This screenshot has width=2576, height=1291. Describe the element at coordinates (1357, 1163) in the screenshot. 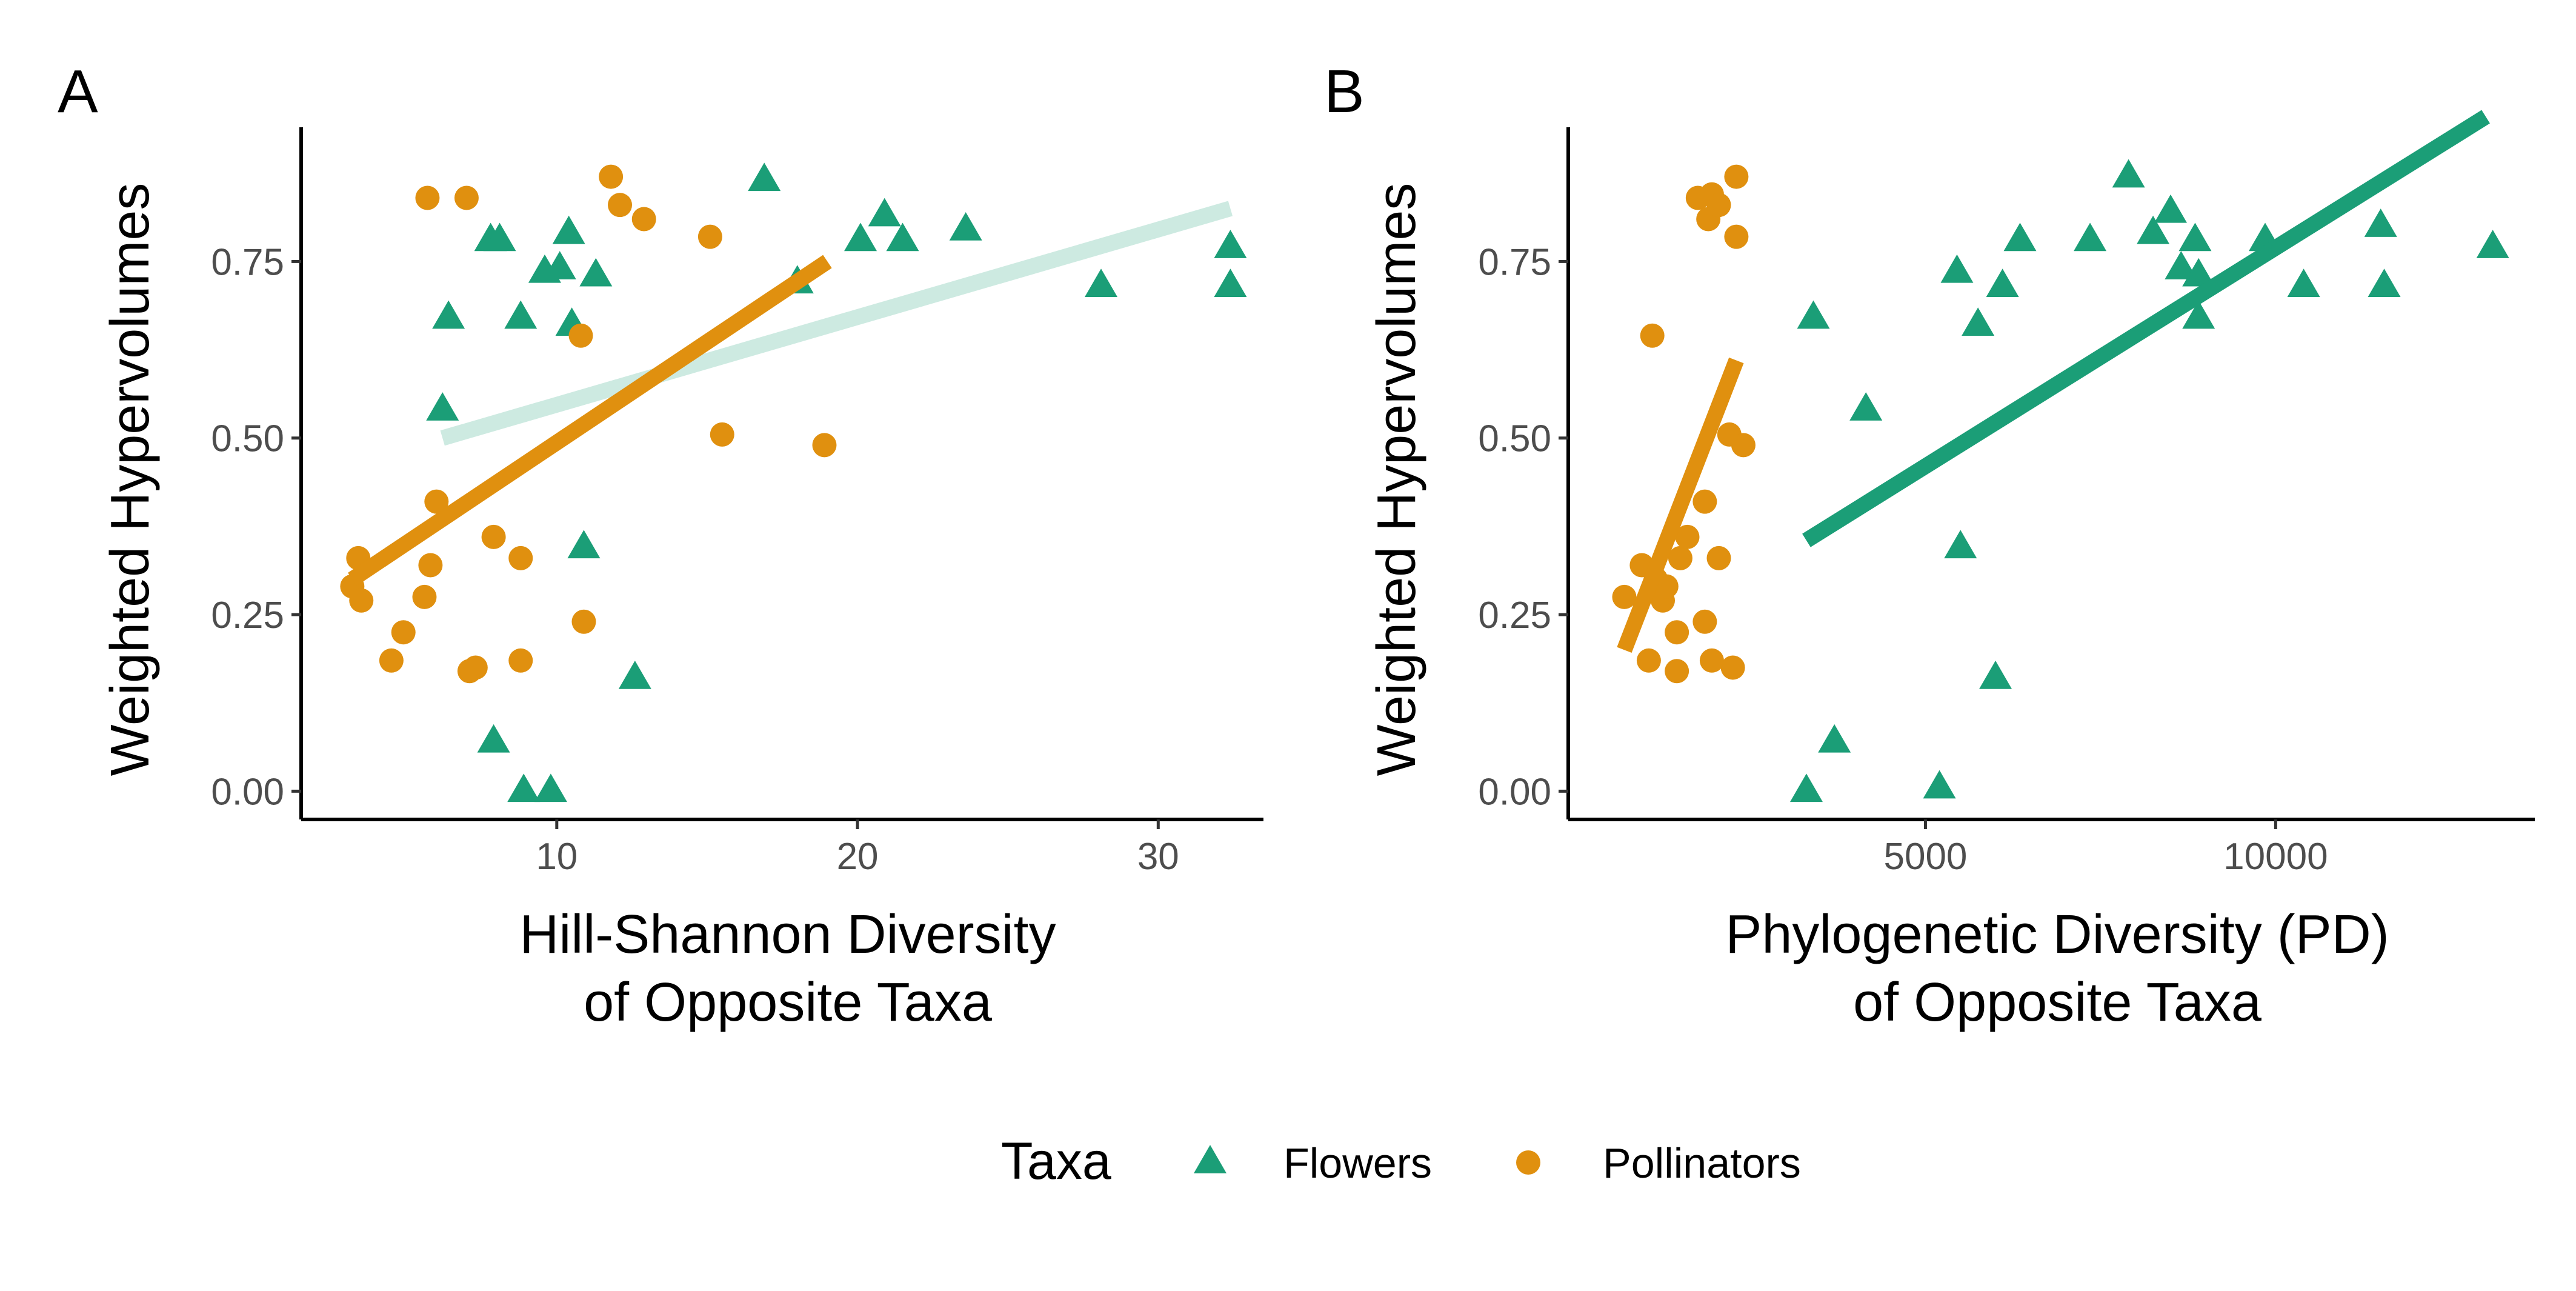

I see `legend-flowers-label: Flowers` at that location.